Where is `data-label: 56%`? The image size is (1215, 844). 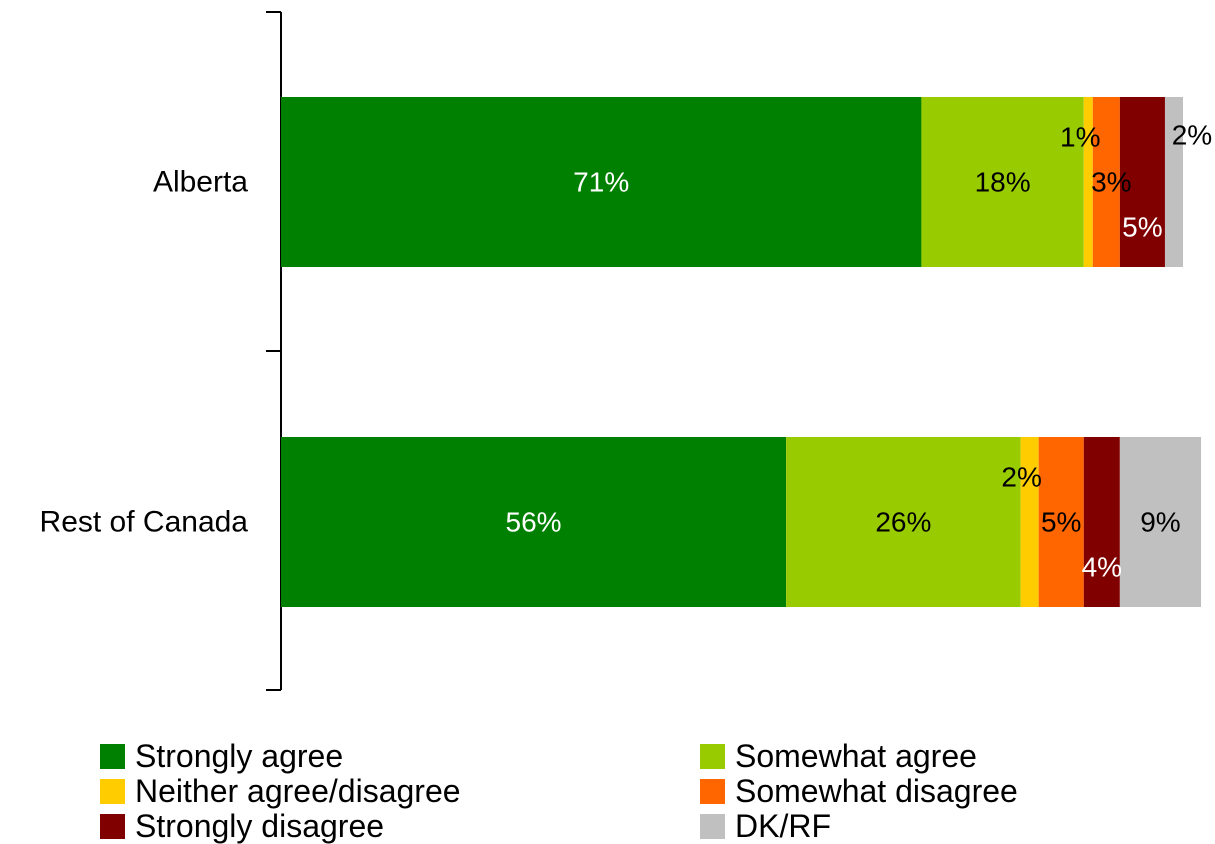 data-label: 56% is located at coordinates (534, 522).